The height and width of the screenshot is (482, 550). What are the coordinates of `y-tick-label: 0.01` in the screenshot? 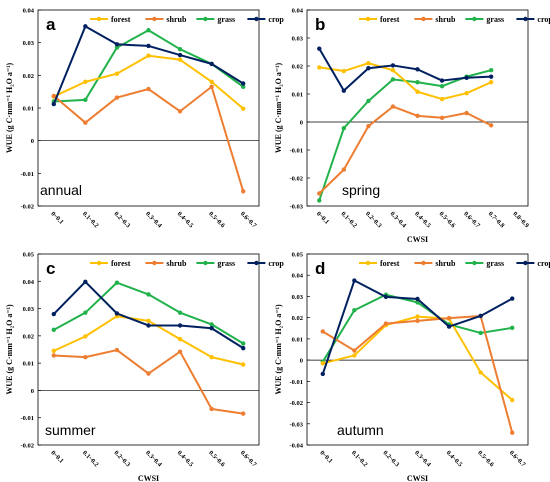 It's located at (28, 109).